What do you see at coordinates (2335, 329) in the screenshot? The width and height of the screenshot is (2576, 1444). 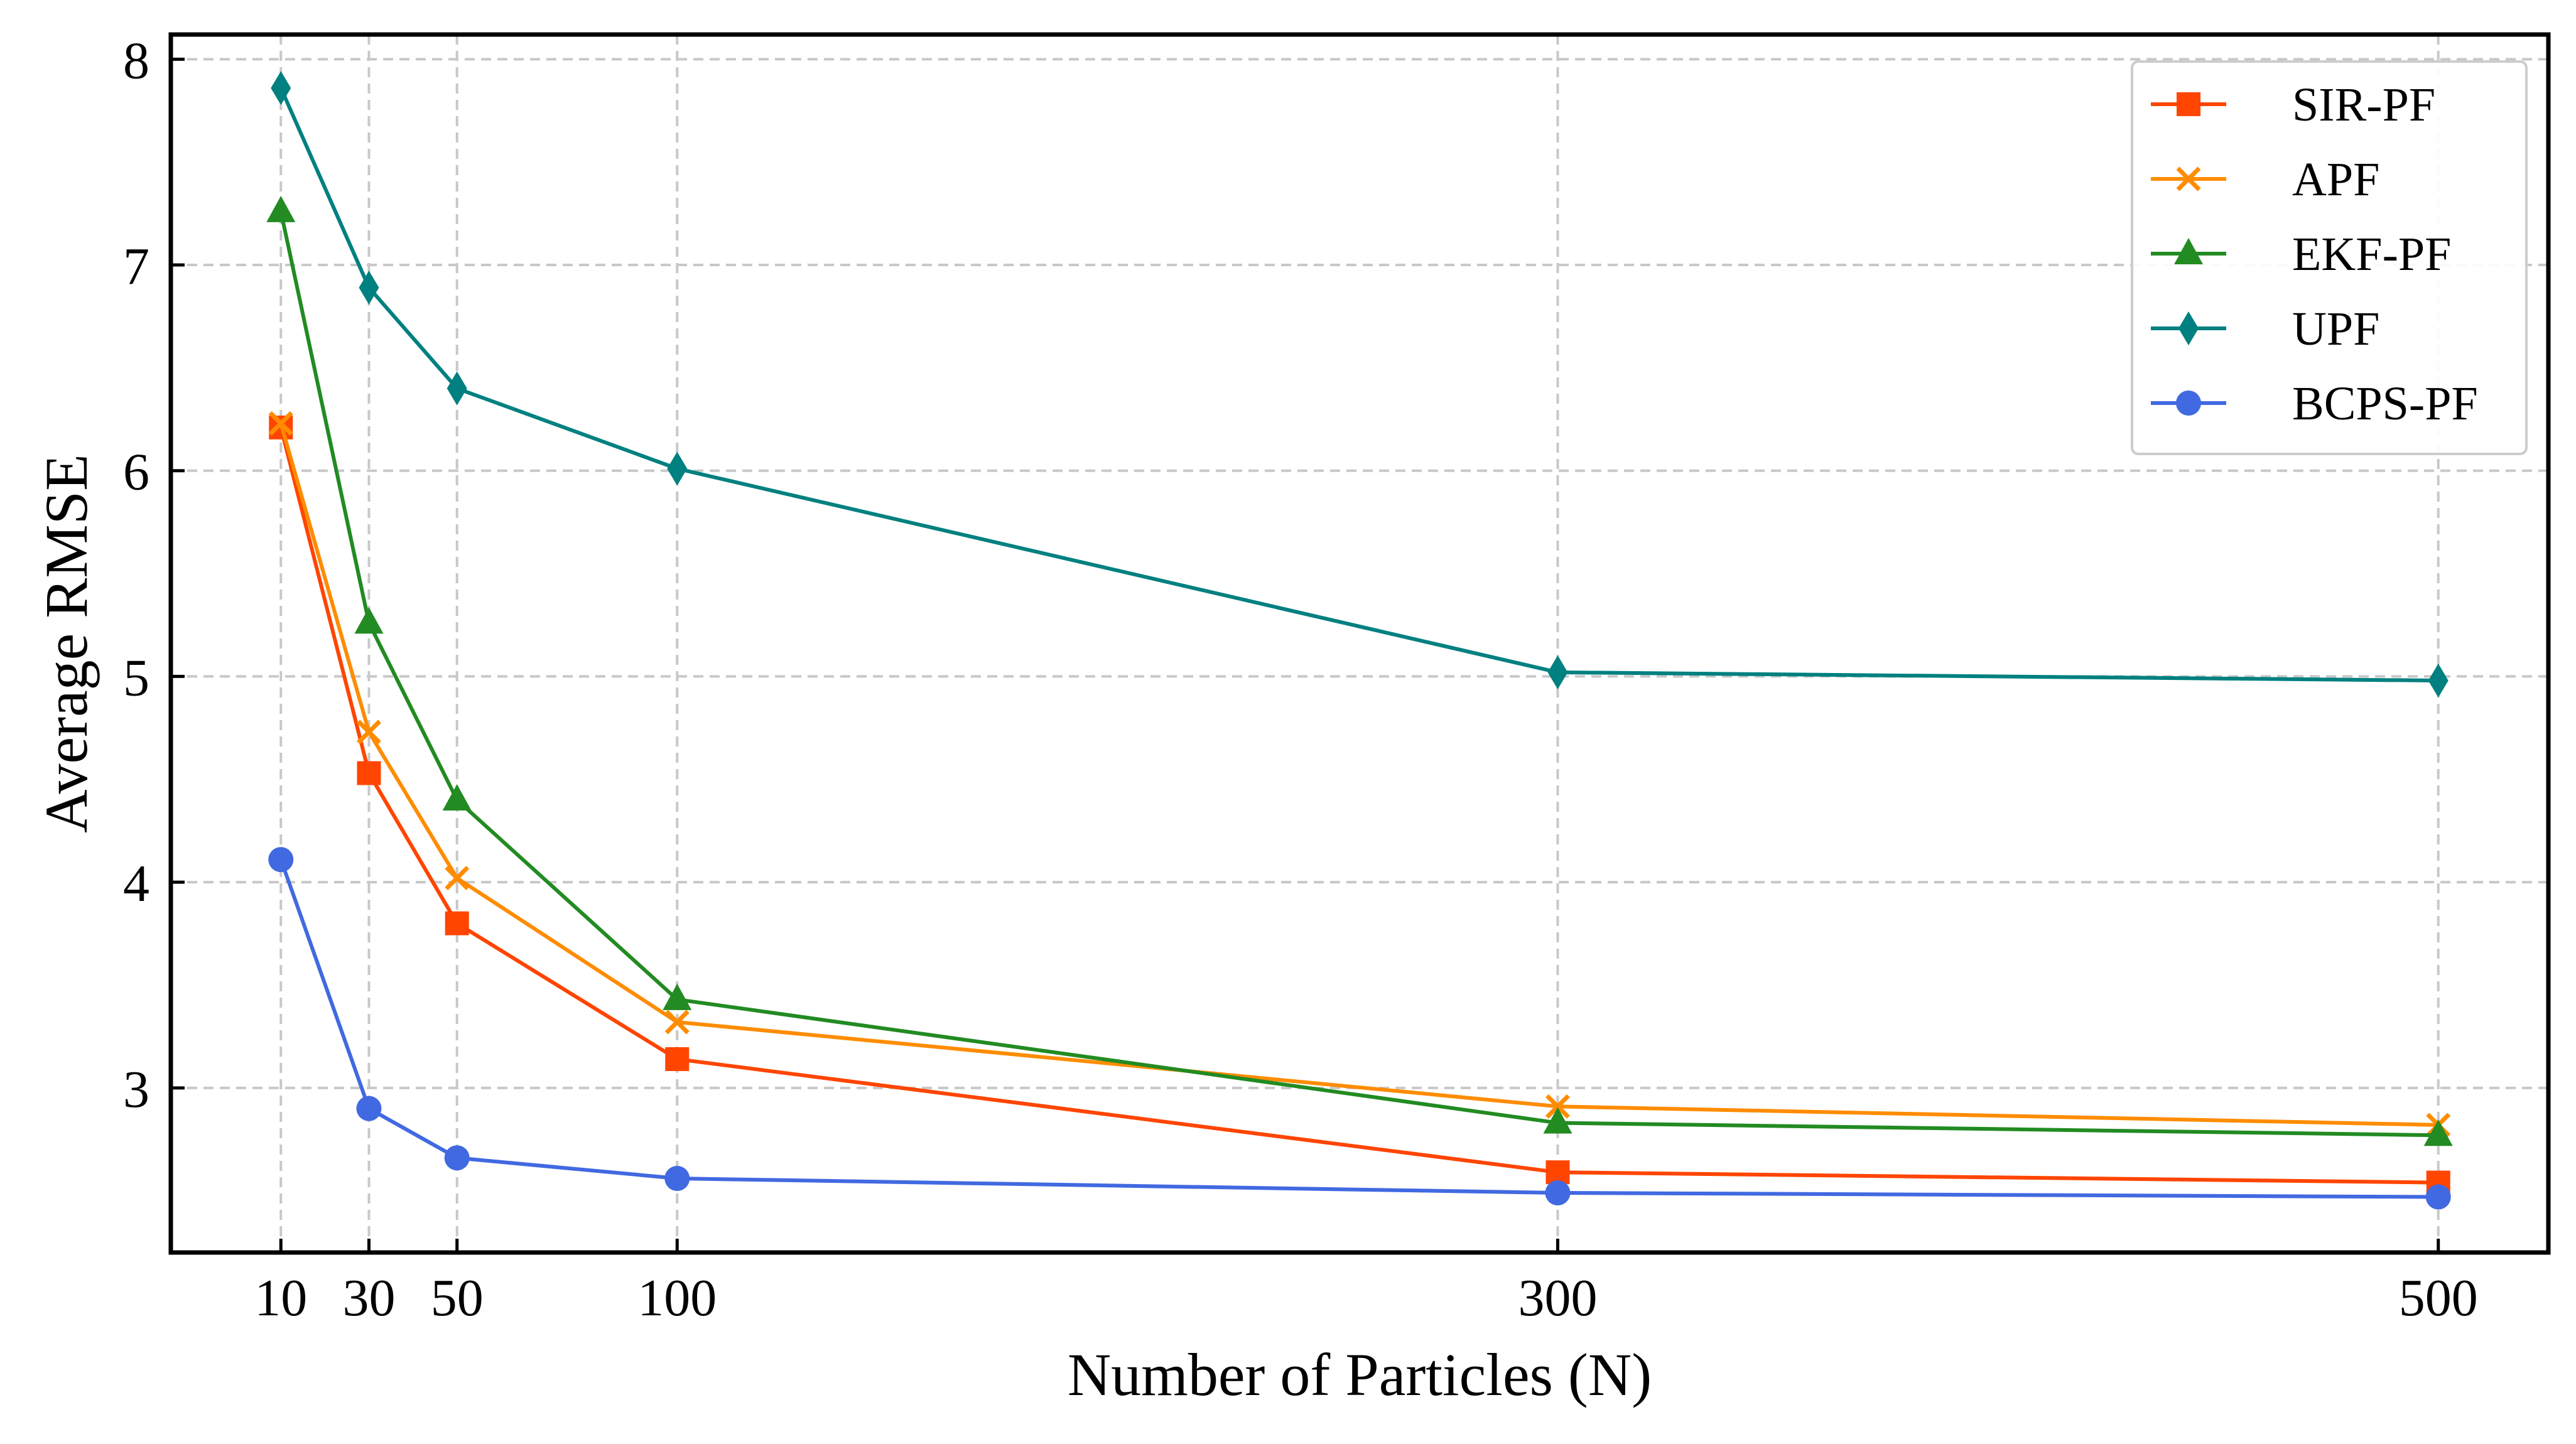 I see `legend-label: UPF` at bounding box center [2335, 329].